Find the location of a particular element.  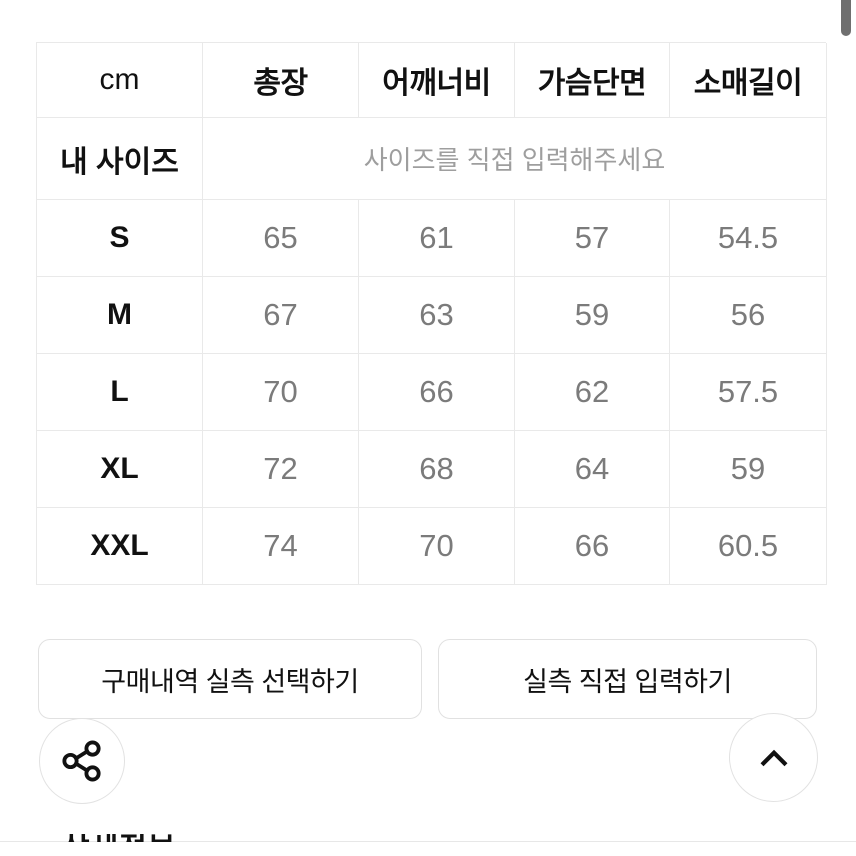

table-header-chest: 가슴단면 is located at coordinates (592, 80).